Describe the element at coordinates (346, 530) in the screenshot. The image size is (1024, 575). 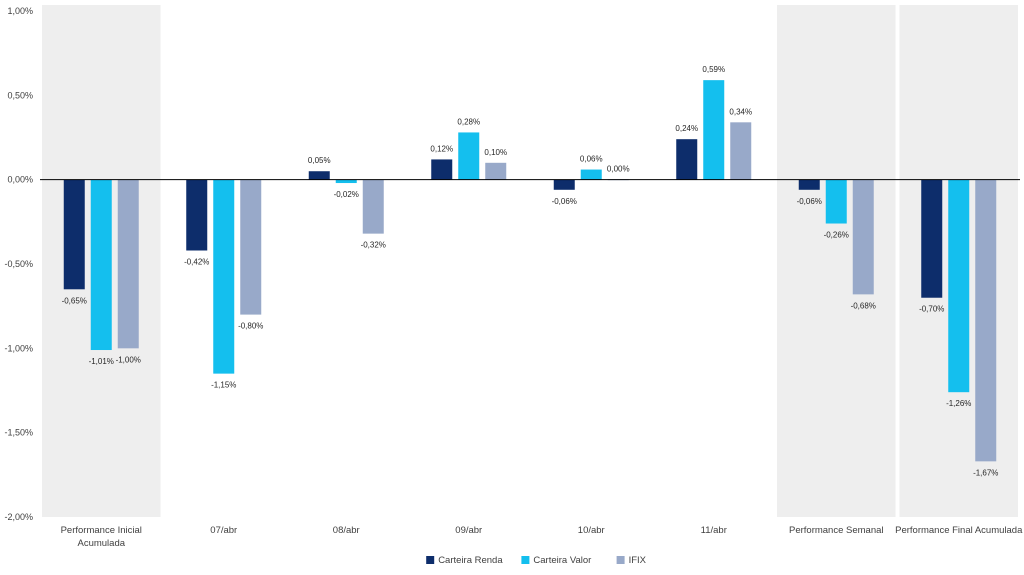
I see `category-label: 08/abr` at that location.